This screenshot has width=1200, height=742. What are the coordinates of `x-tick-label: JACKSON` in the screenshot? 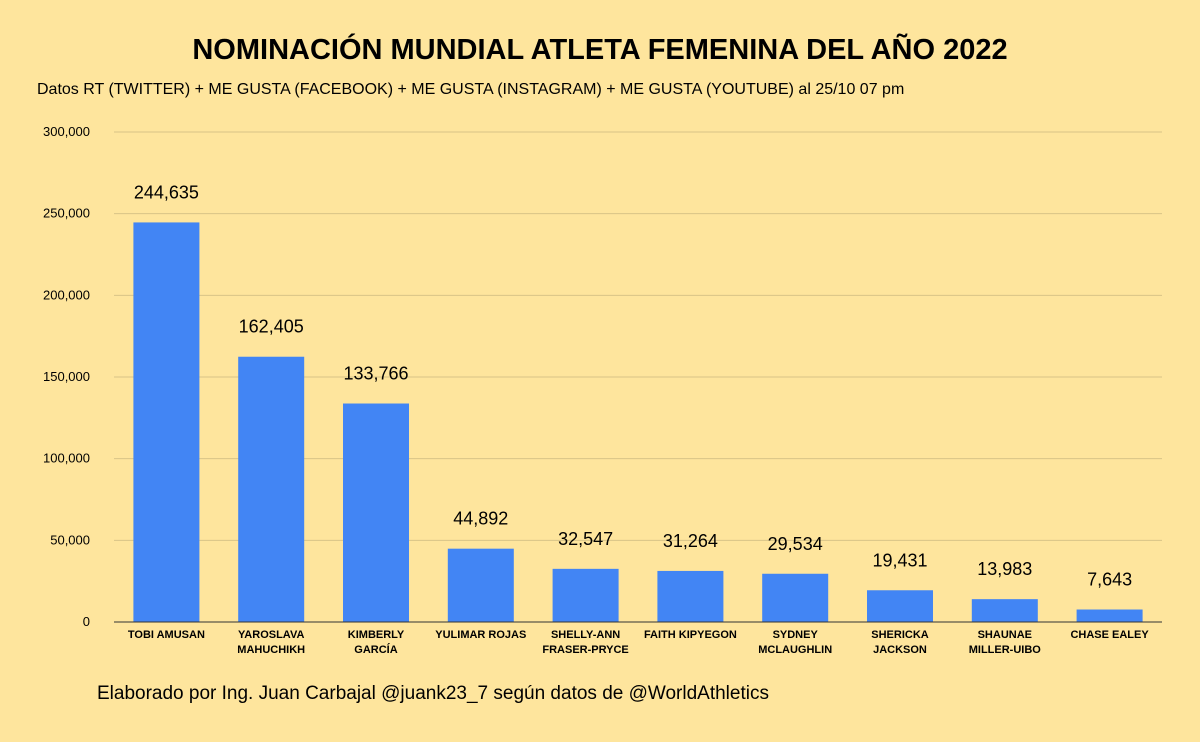 It's located at (900, 650).